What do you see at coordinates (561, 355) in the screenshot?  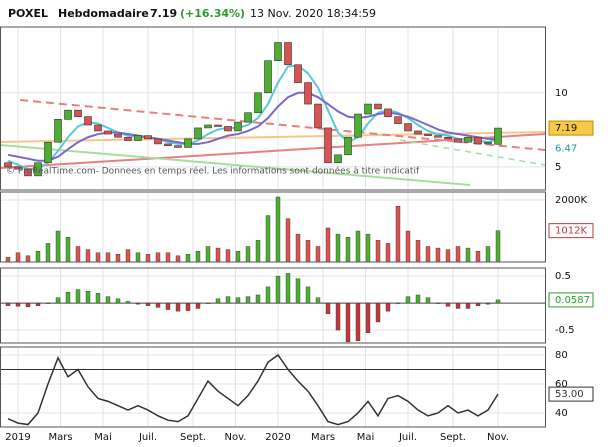 I see `y-tick-label: 80` at bounding box center [561, 355].